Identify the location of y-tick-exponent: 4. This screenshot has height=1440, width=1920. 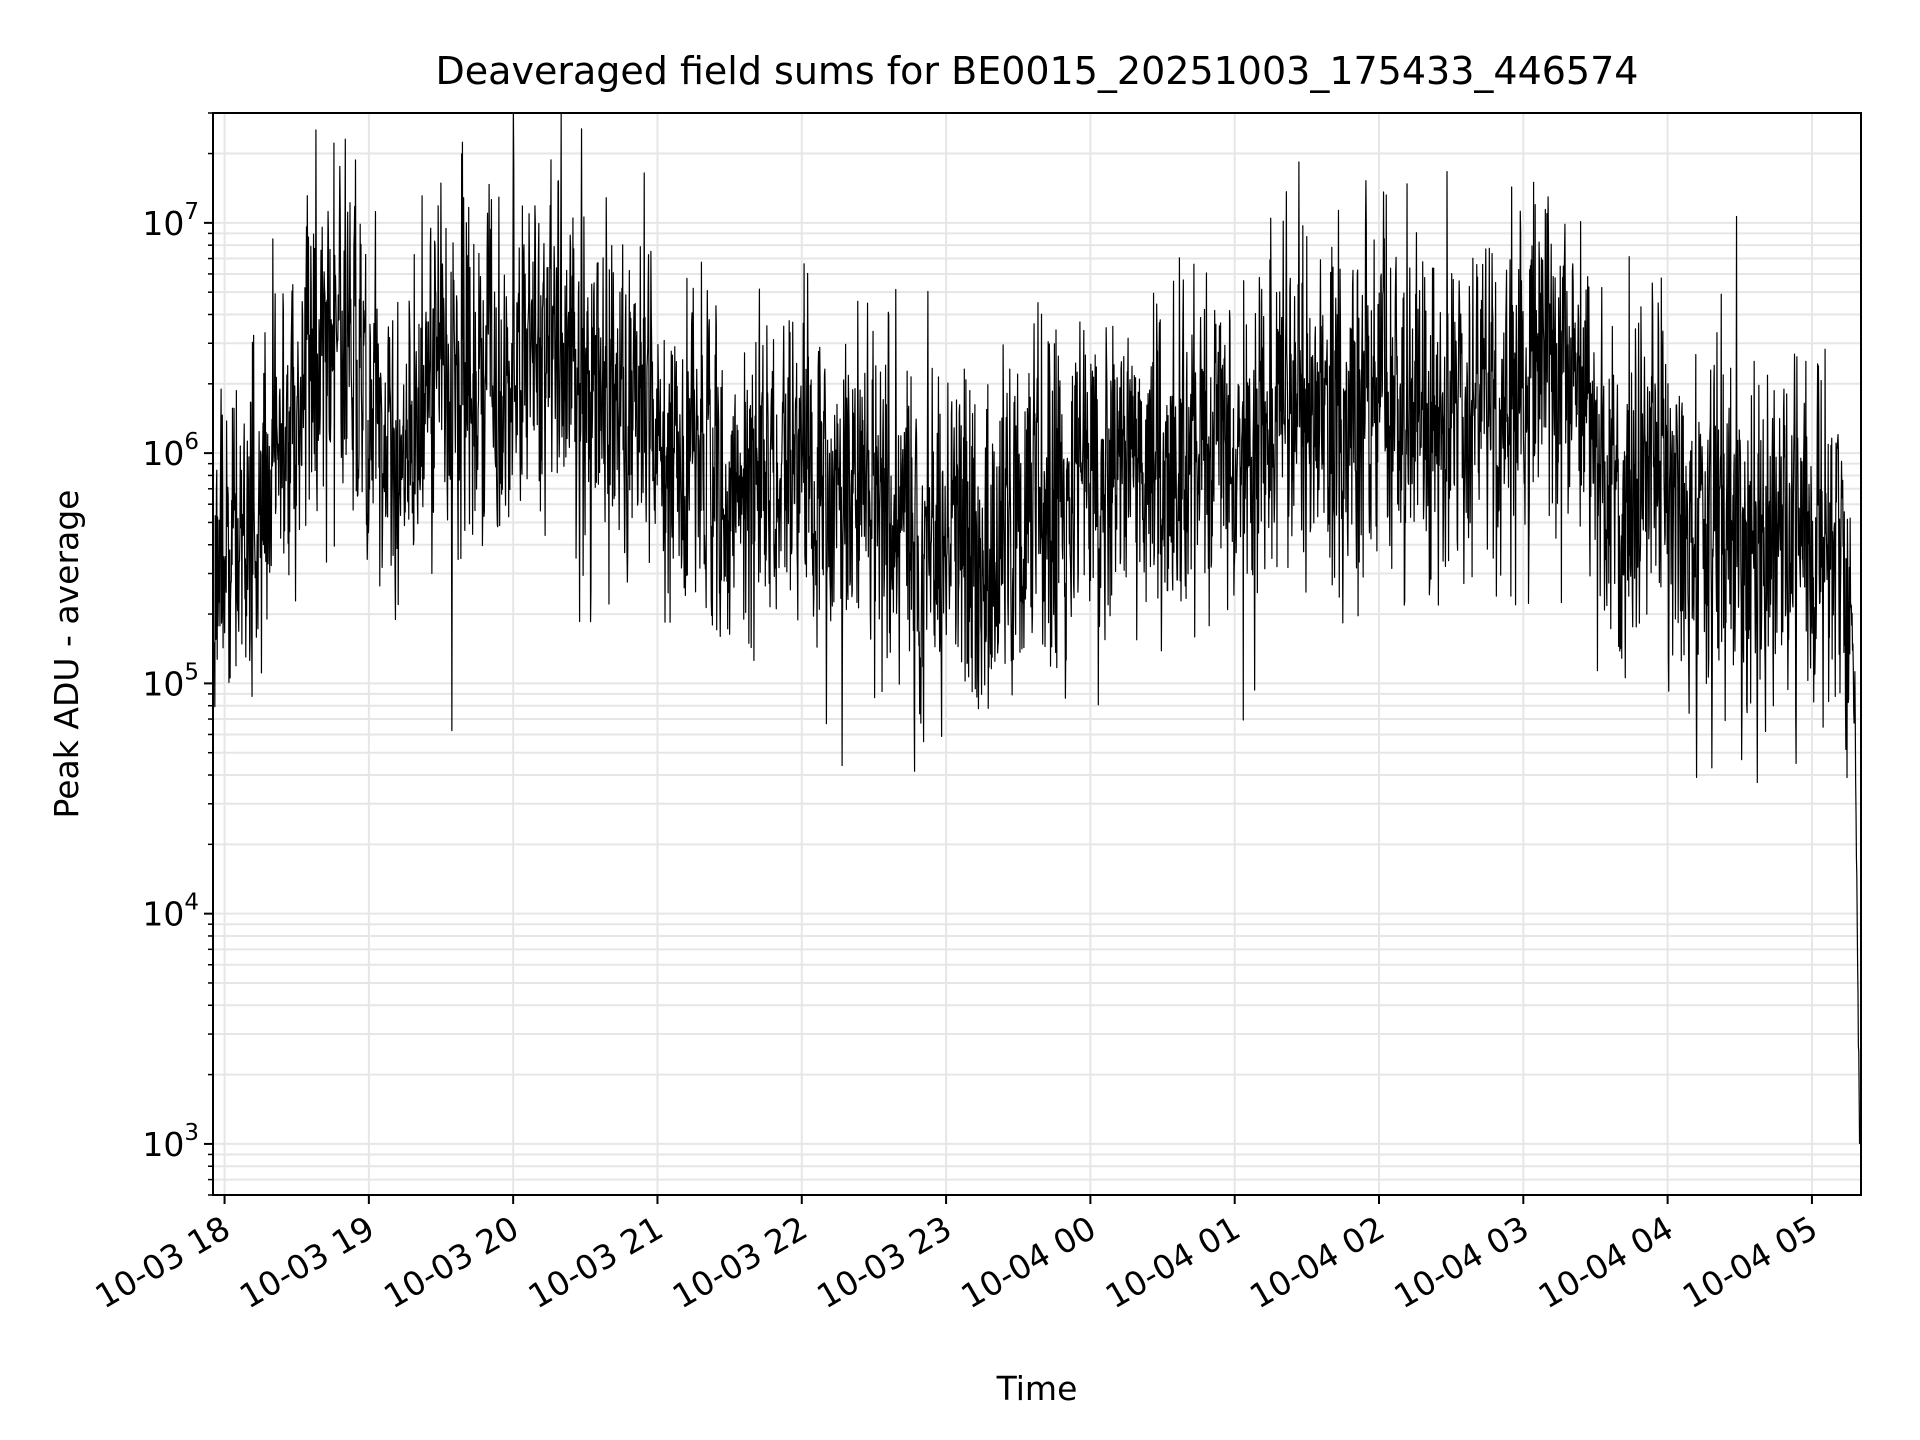
(191, 903).